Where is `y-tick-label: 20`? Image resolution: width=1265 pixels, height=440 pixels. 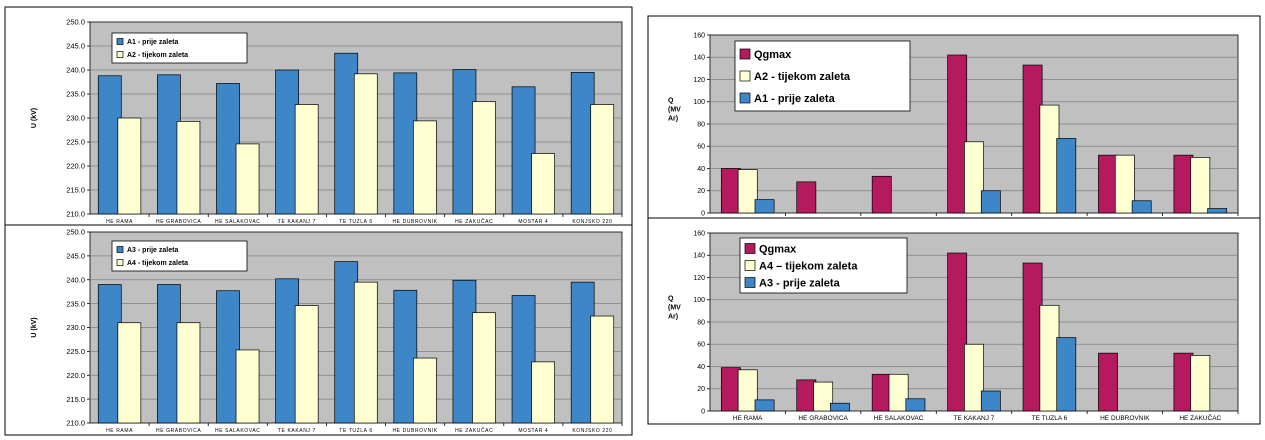 y-tick-label: 20 is located at coordinates (701, 191).